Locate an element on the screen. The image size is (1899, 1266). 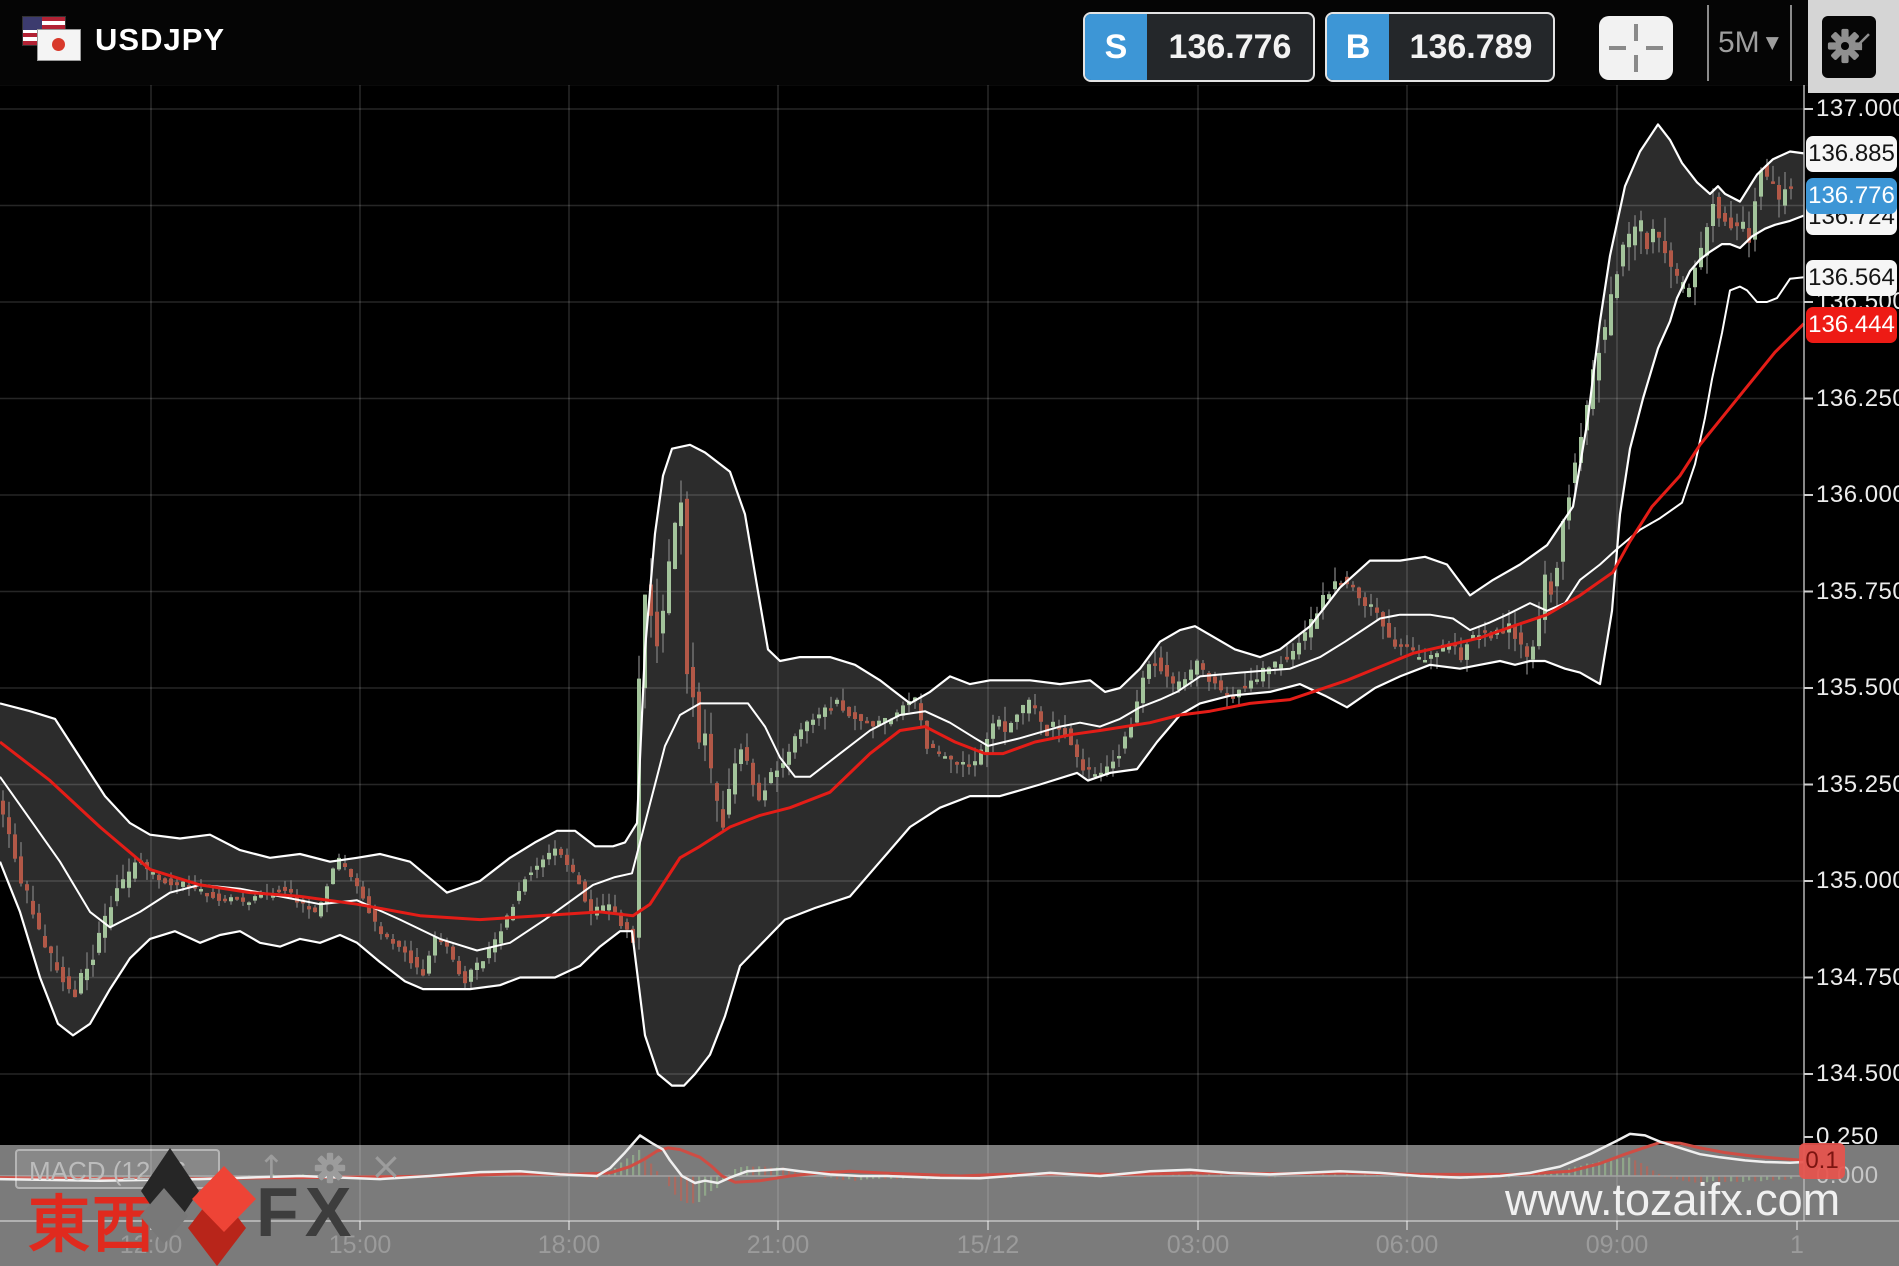
japan-flag-icon is located at coordinates (59, 45).